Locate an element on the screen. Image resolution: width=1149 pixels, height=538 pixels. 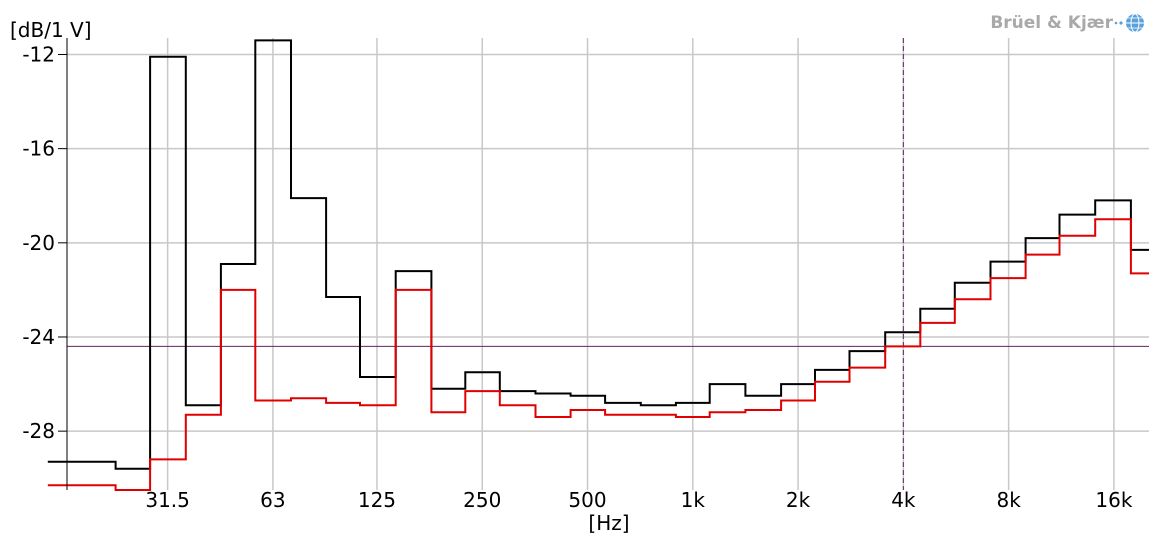
y-axis-label: [dB/1 V] is located at coordinates (51, 30).